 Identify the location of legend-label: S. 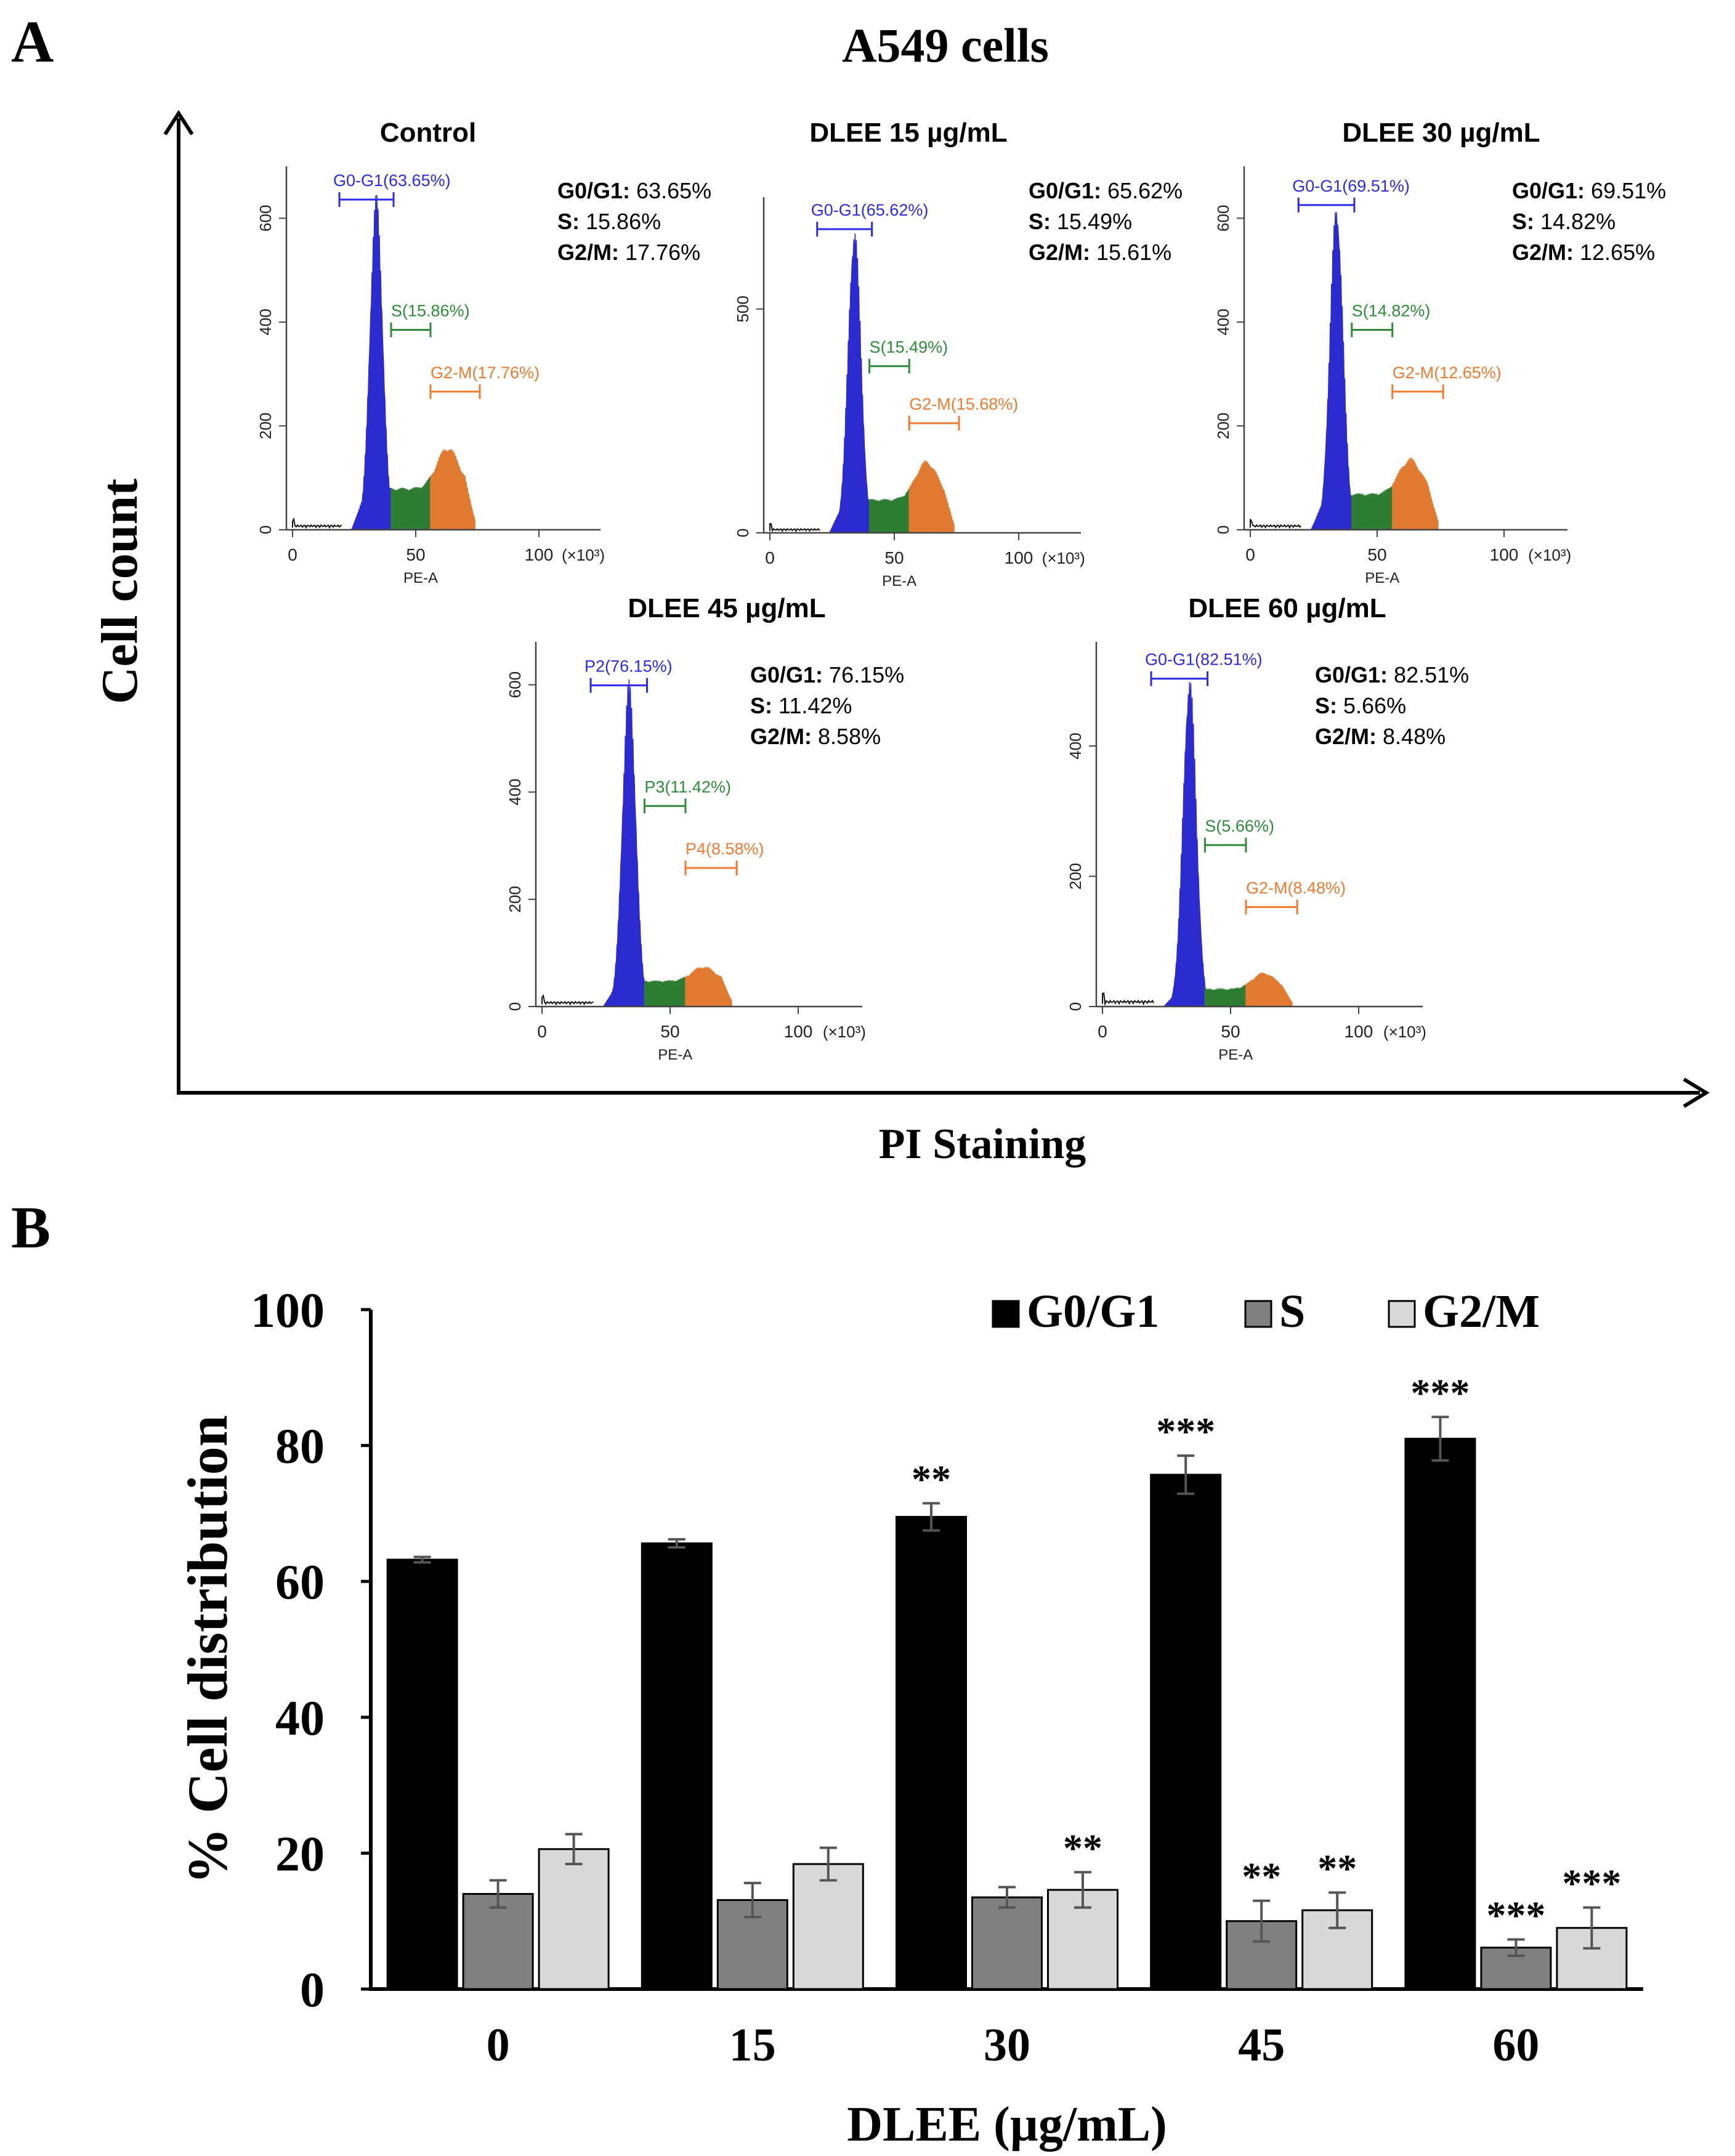
(1292, 1311).